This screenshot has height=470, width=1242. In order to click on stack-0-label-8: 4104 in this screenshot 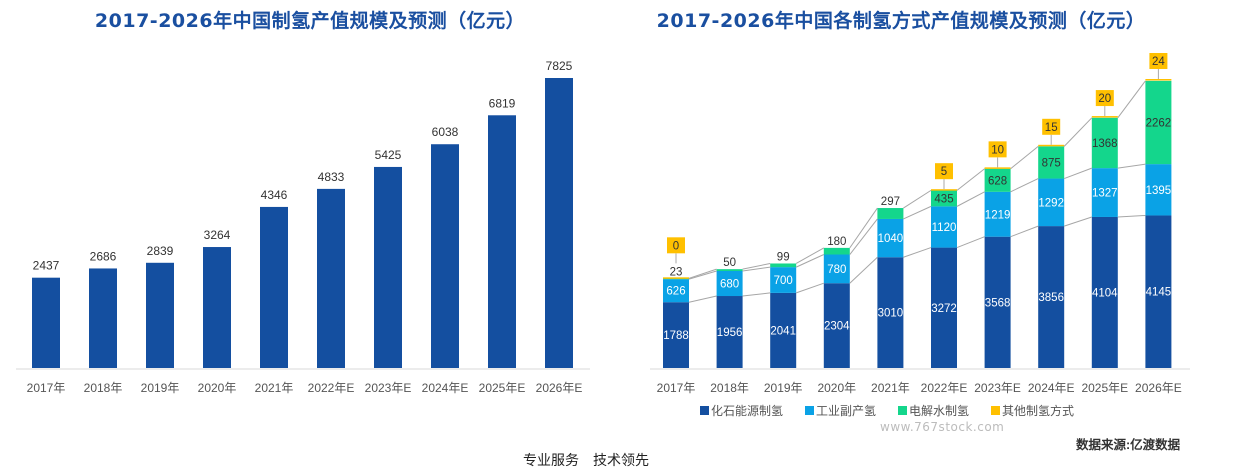, I will do `click(1105, 293)`.